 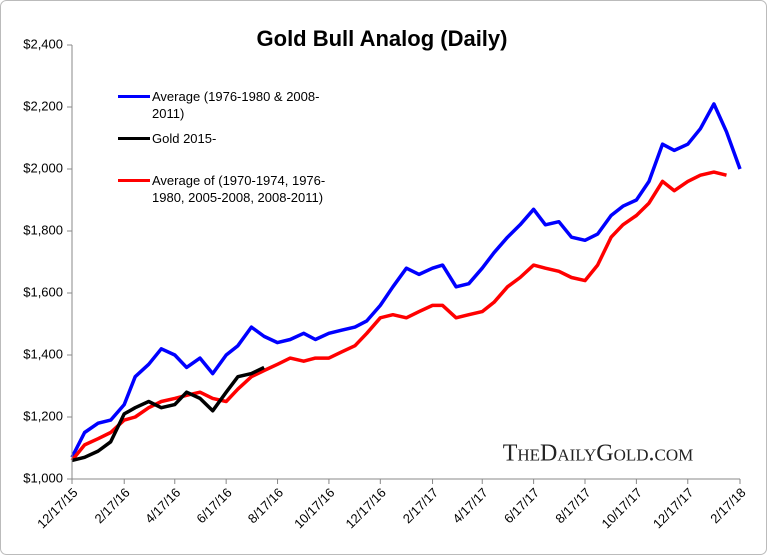 I want to click on legend-item: Average (1976-1980 & 2008-2011), so click(x=222, y=105).